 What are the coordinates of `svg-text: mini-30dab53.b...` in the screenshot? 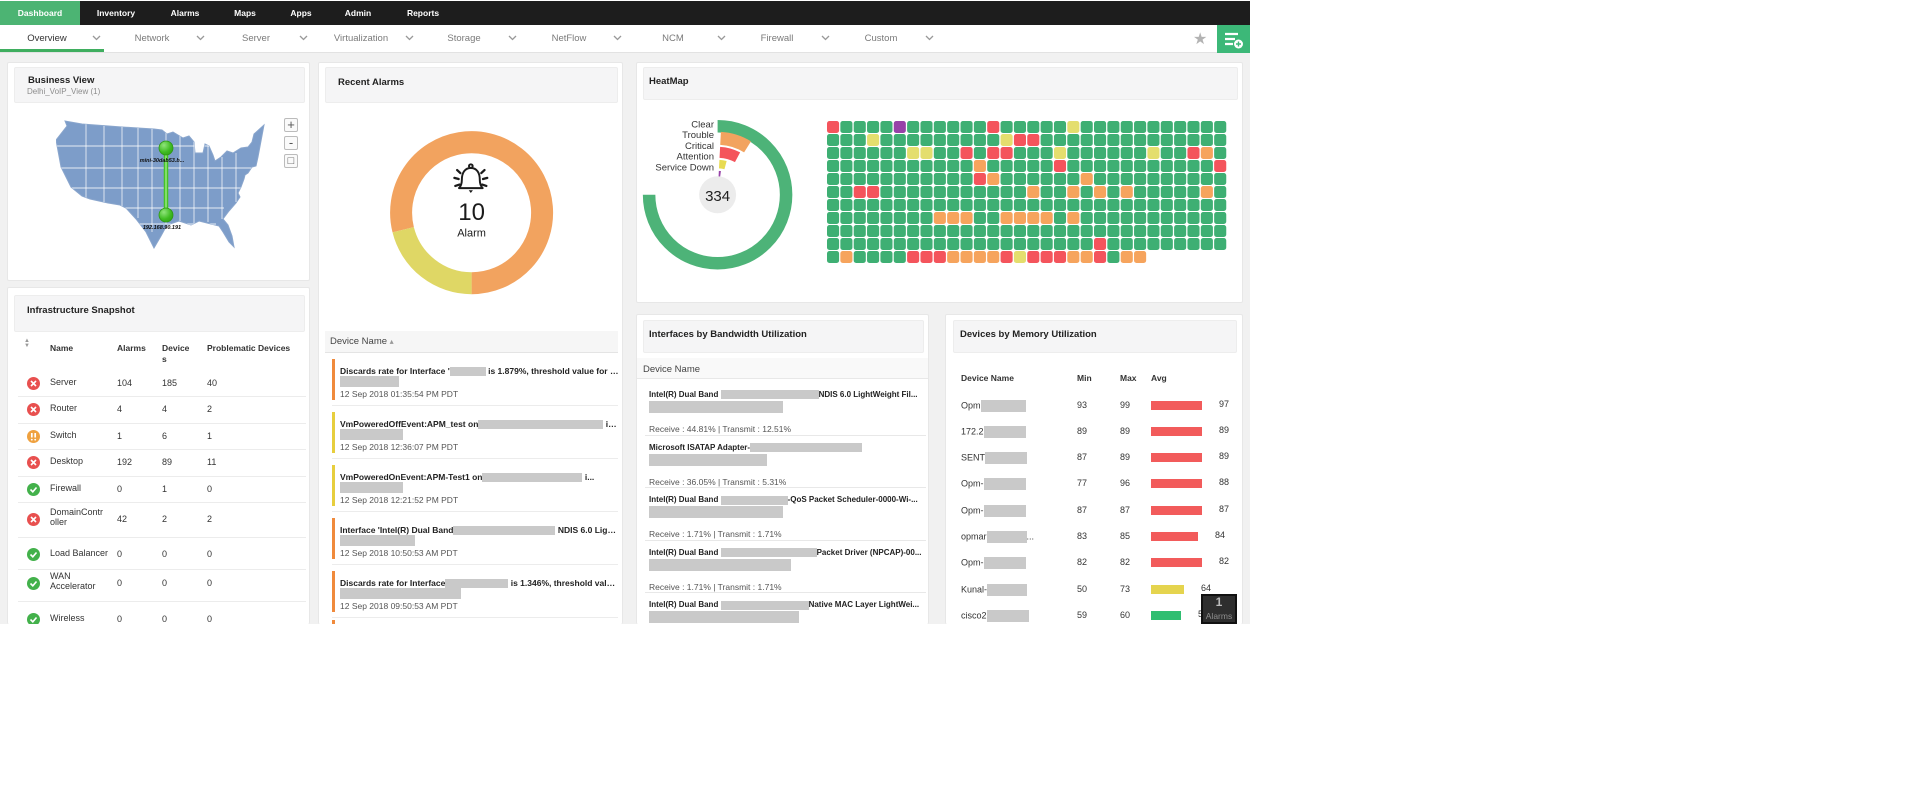 It's located at (162, 161).